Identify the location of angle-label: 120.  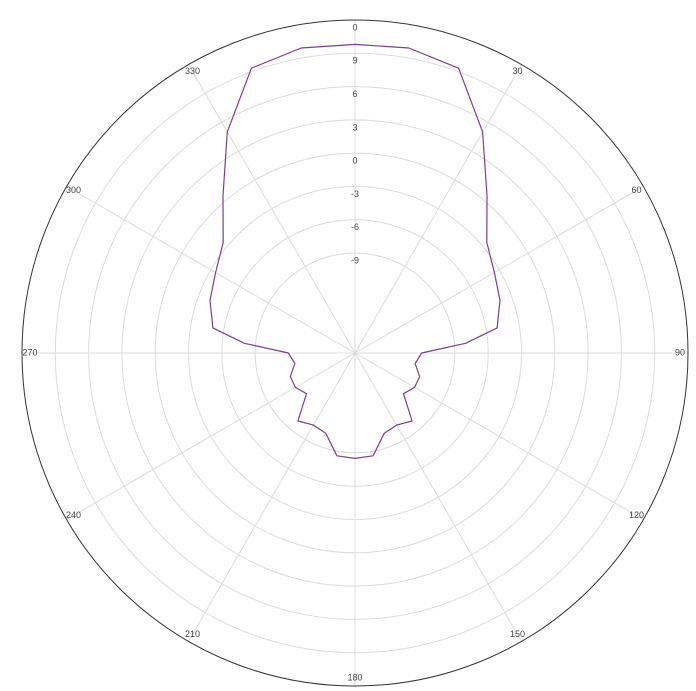
(636, 515).